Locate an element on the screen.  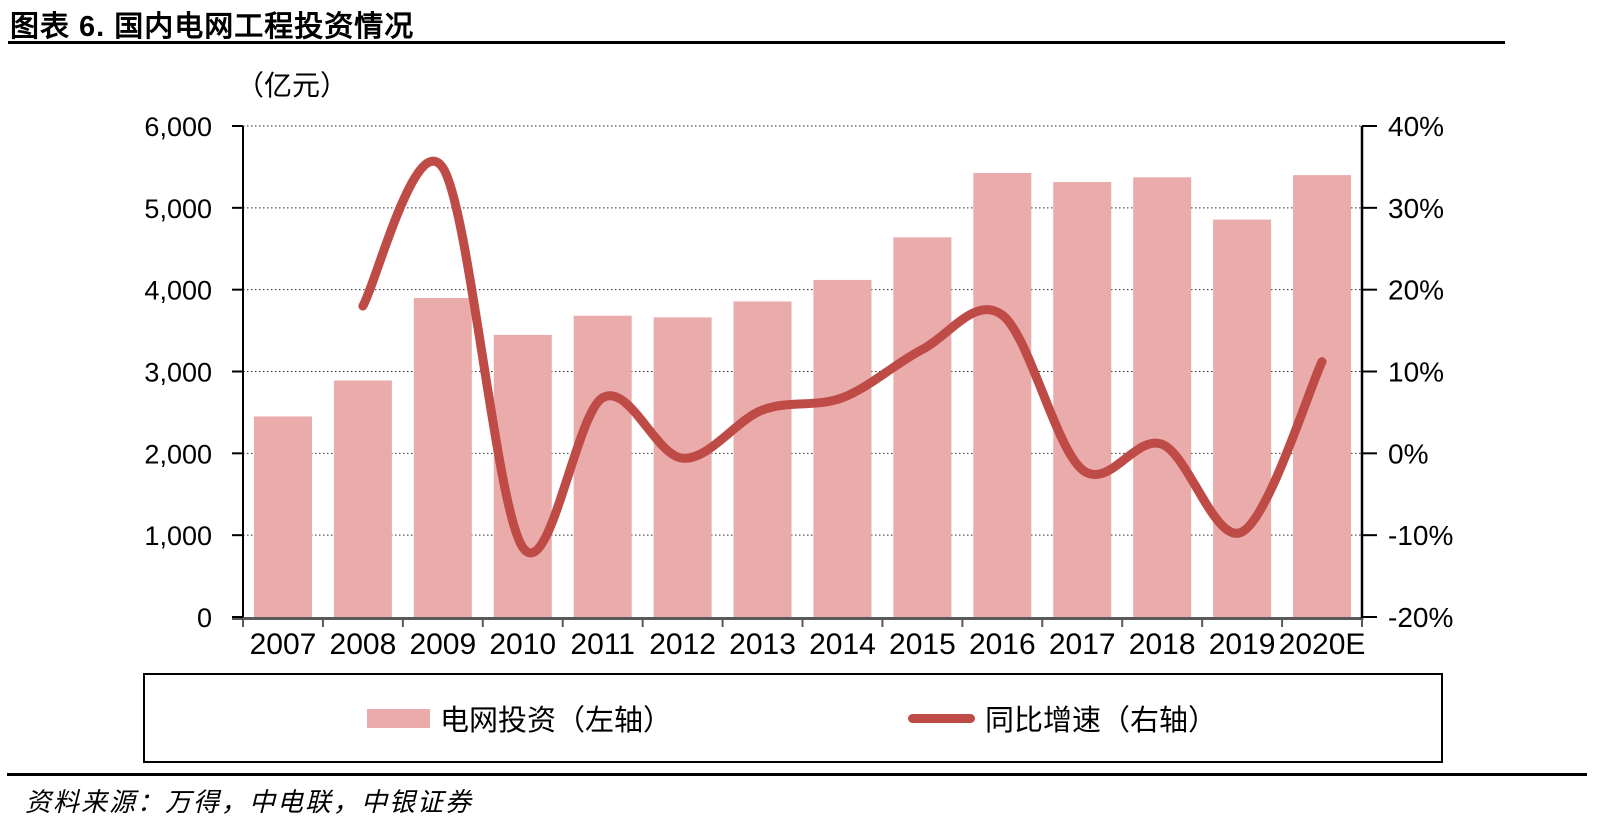
bar-swatch is located at coordinates (398, 718).